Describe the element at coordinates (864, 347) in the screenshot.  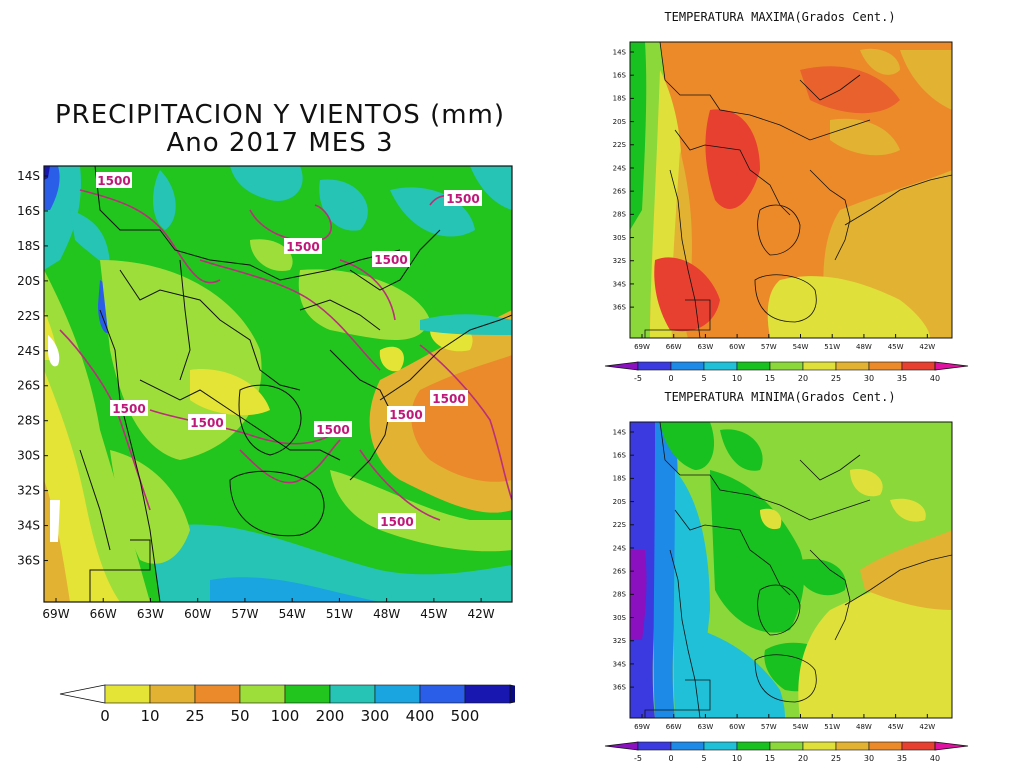
I see `tmax-lon-label: 48W` at that location.